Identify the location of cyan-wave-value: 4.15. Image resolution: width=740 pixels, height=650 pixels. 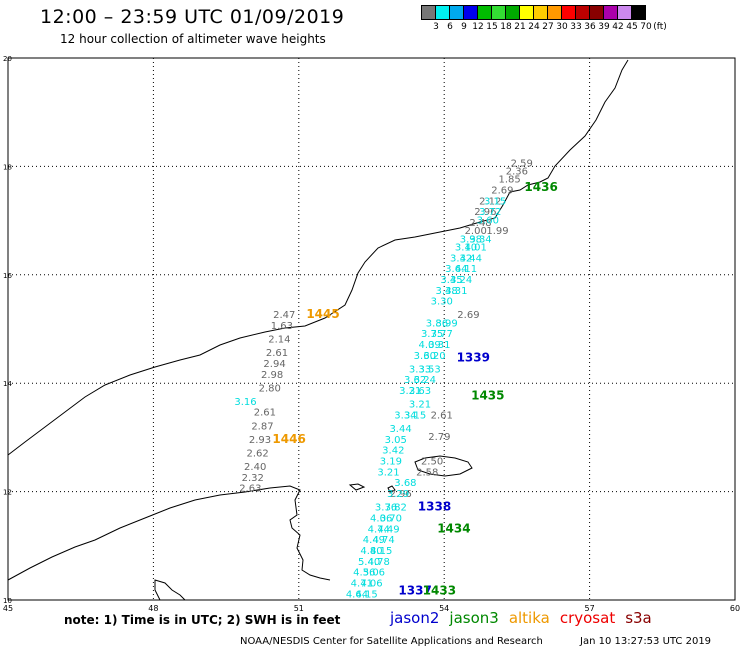
(367, 594).